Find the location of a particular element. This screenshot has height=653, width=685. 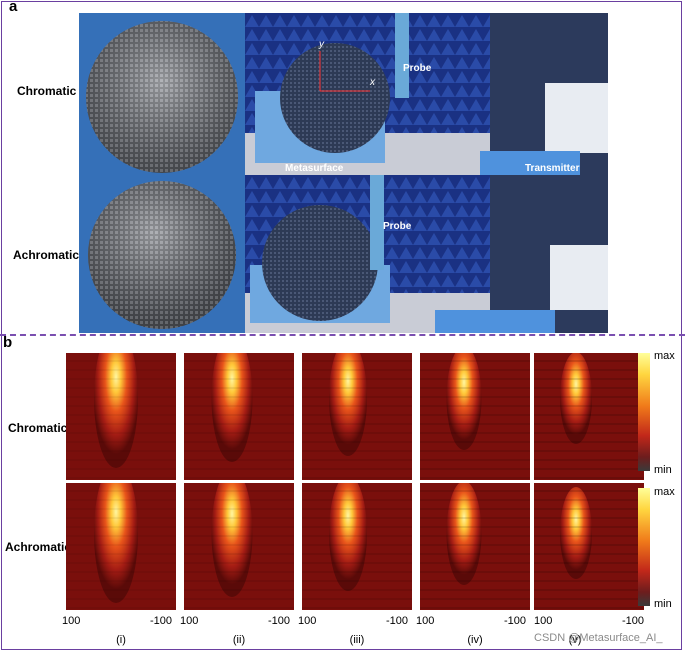

colorbar-achromatic-min: min is located at coordinates (663, 604).